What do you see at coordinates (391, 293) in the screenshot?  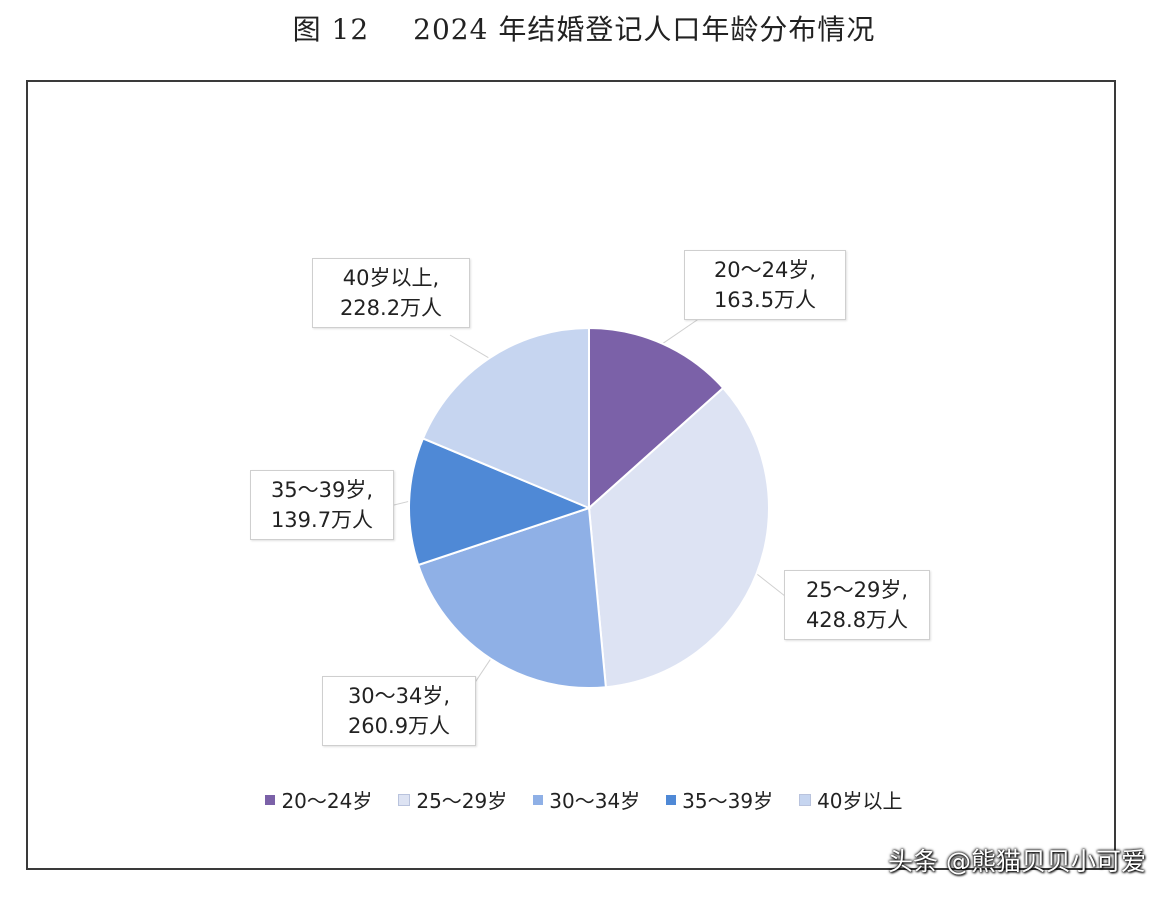 I see `data-label-40-plus: 40岁以上, 228.2万人` at bounding box center [391, 293].